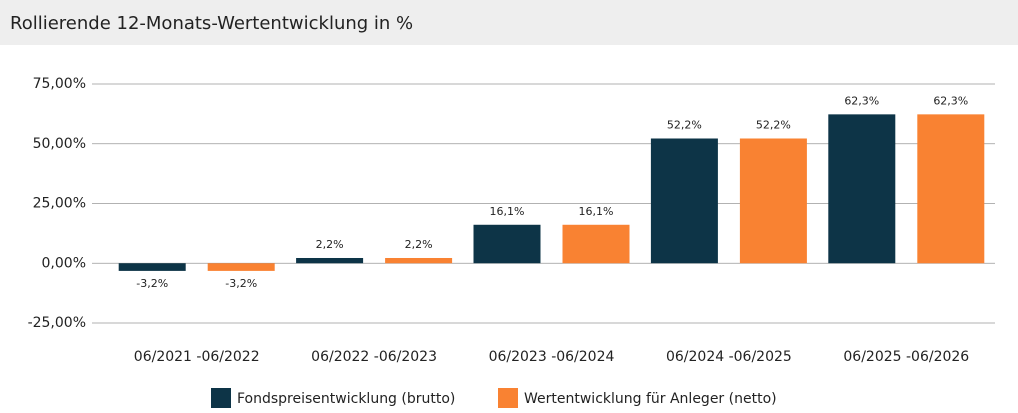 Image resolution: width=1018 pixels, height=413 pixels. Describe the element at coordinates (509, 22) in the screenshot. I see `title-bar` at that location.